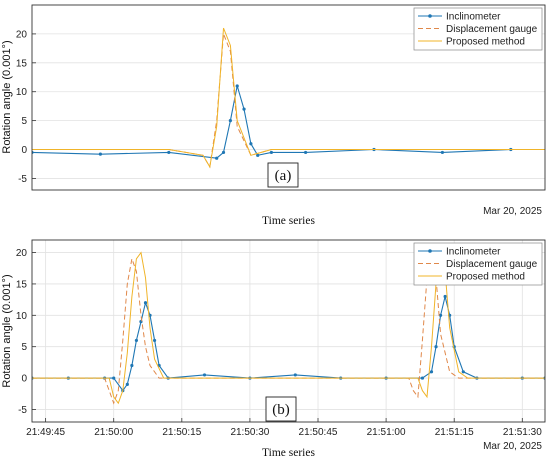 The width and height of the screenshot is (550, 463). What do you see at coordinates (454, 432) in the screenshot?
I see `x-tick-label: 21:51:15` at bounding box center [454, 432].